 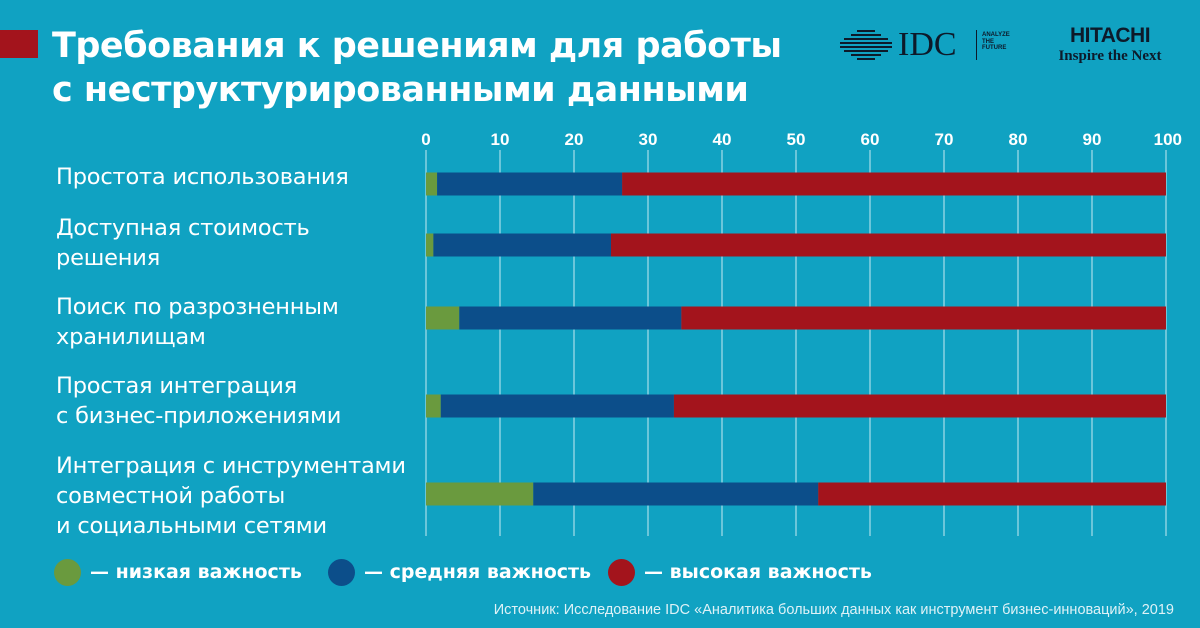 I want to click on hitachi-slogan: Inspire the Next, so click(x=1110, y=56).